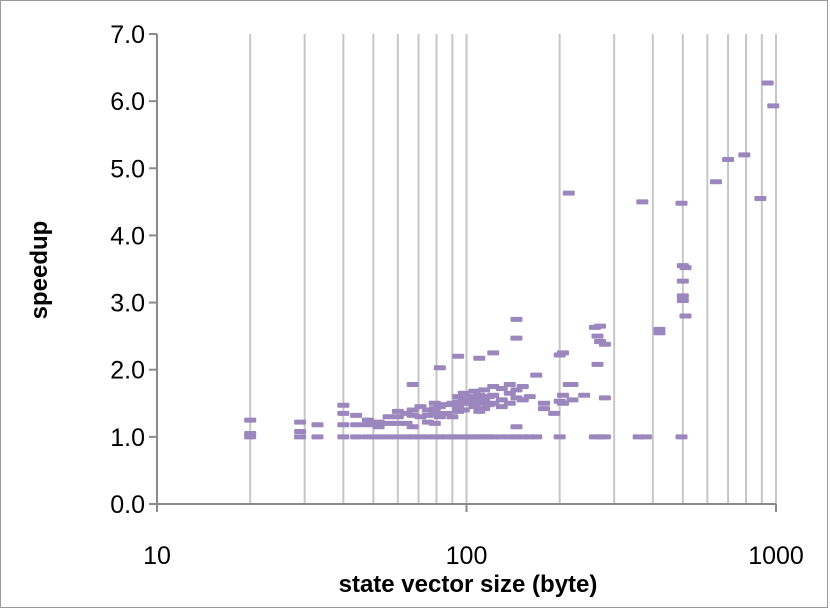  What do you see at coordinates (127, 505) in the screenshot?
I see `y-tick-label: 0.0` at bounding box center [127, 505].